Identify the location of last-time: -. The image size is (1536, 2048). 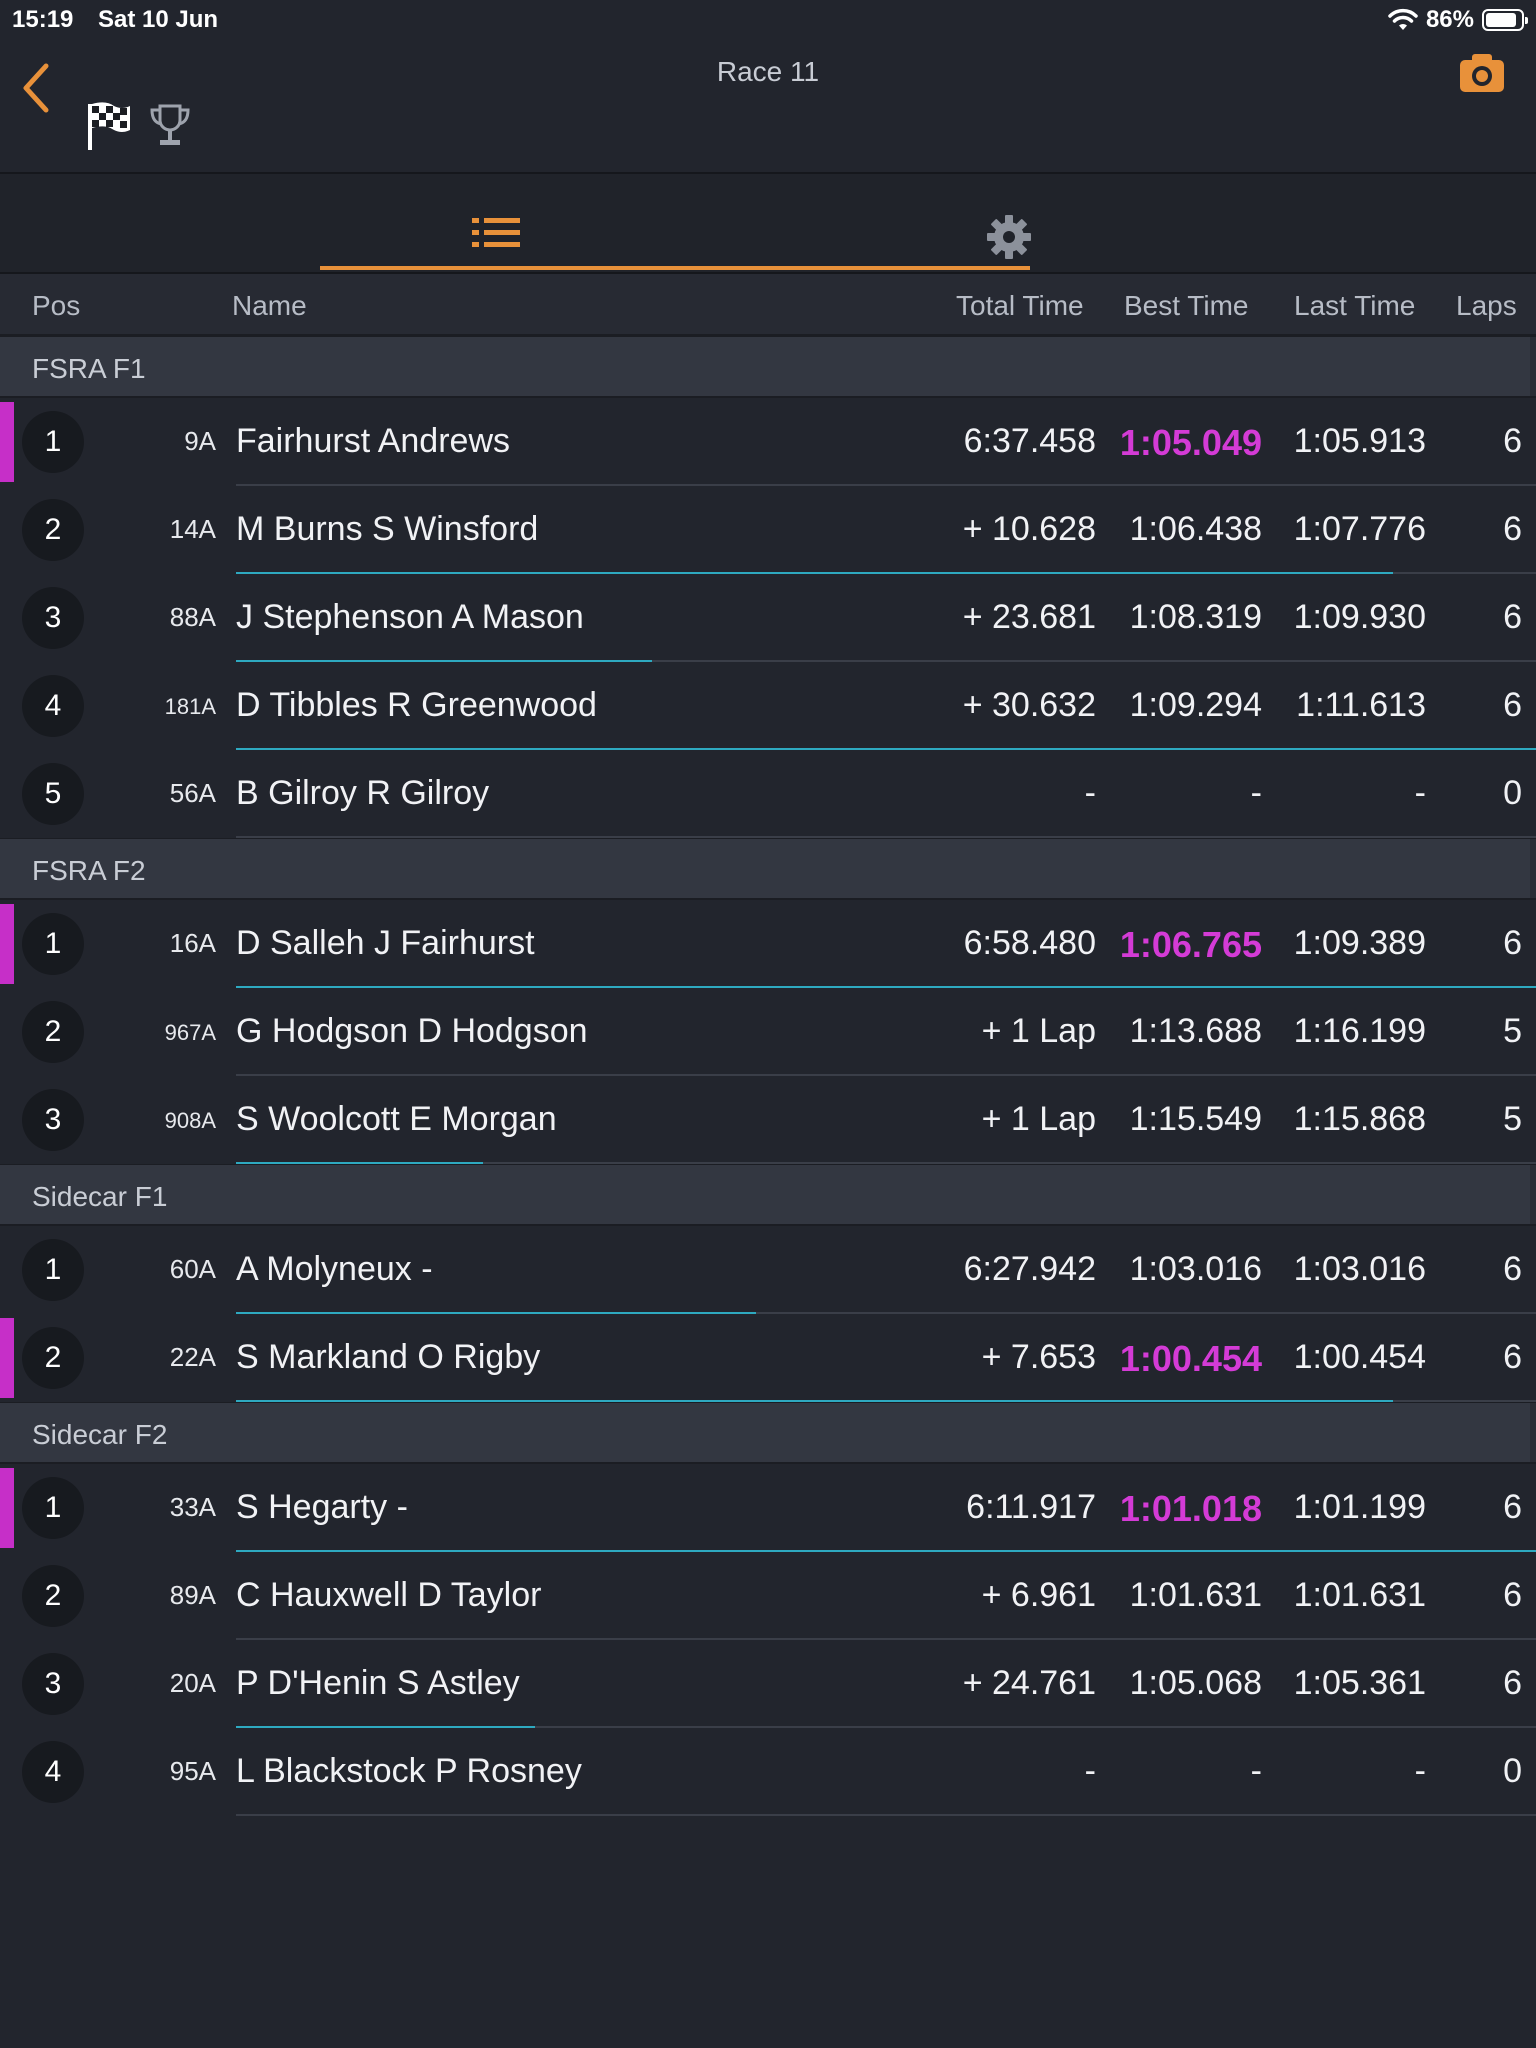
(1420, 1771).